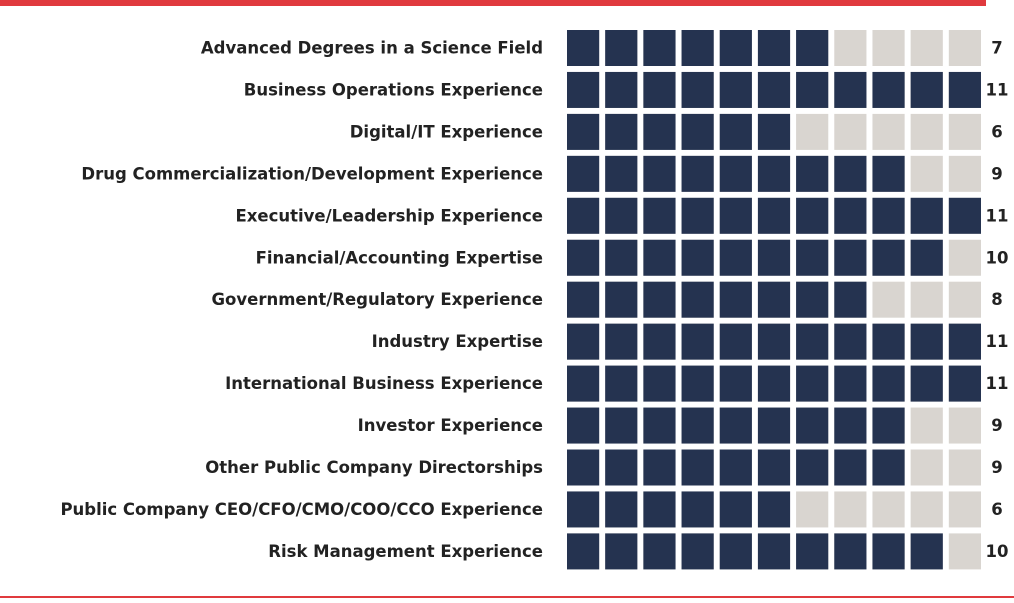  What do you see at coordinates (997, 257) in the screenshot?
I see `value-label: 10` at bounding box center [997, 257].